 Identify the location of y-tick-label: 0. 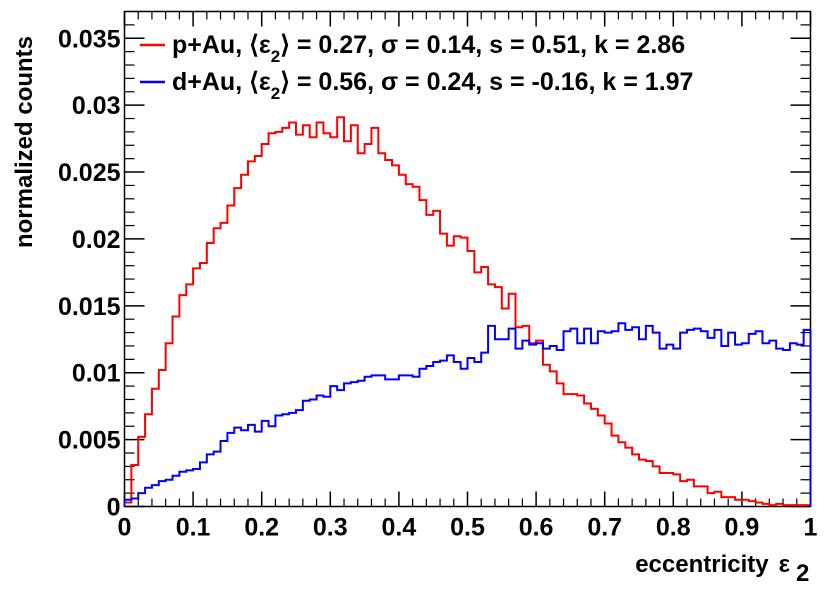
(114, 508).